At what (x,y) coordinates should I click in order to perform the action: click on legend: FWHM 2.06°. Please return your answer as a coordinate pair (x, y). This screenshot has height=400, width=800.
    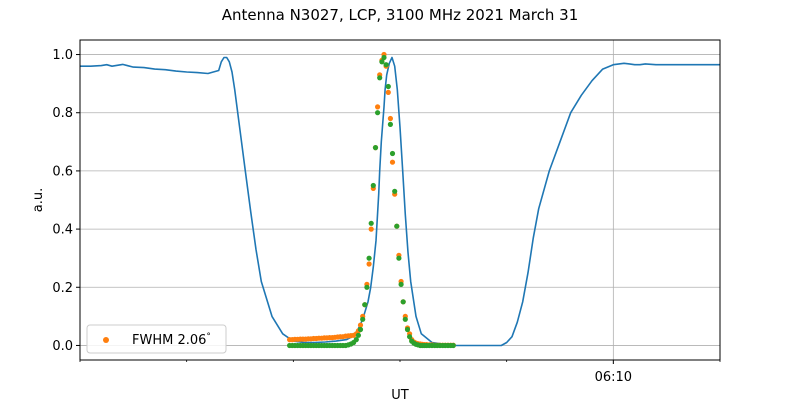
    Looking at the image, I should click on (156, 339).